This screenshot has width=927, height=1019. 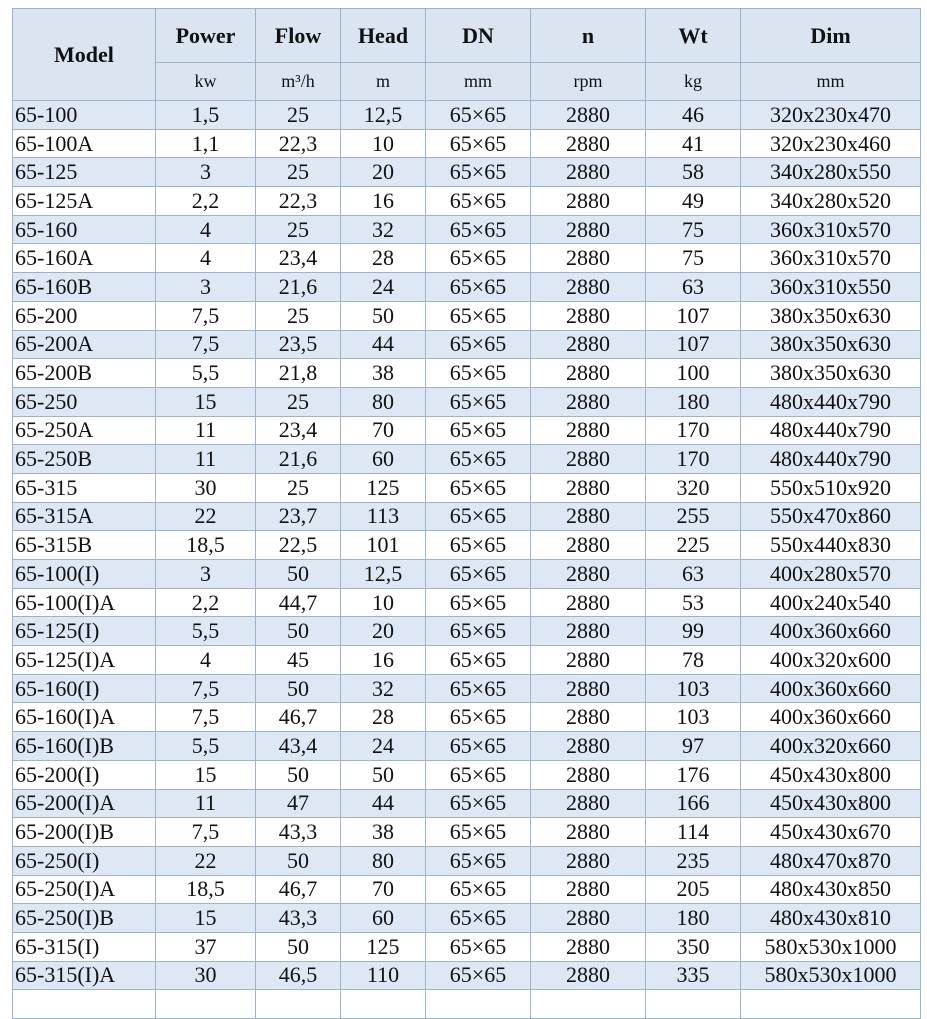 What do you see at coordinates (298, 201) in the screenshot?
I see `data-cell: 22,3` at bounding box center [298, 201].